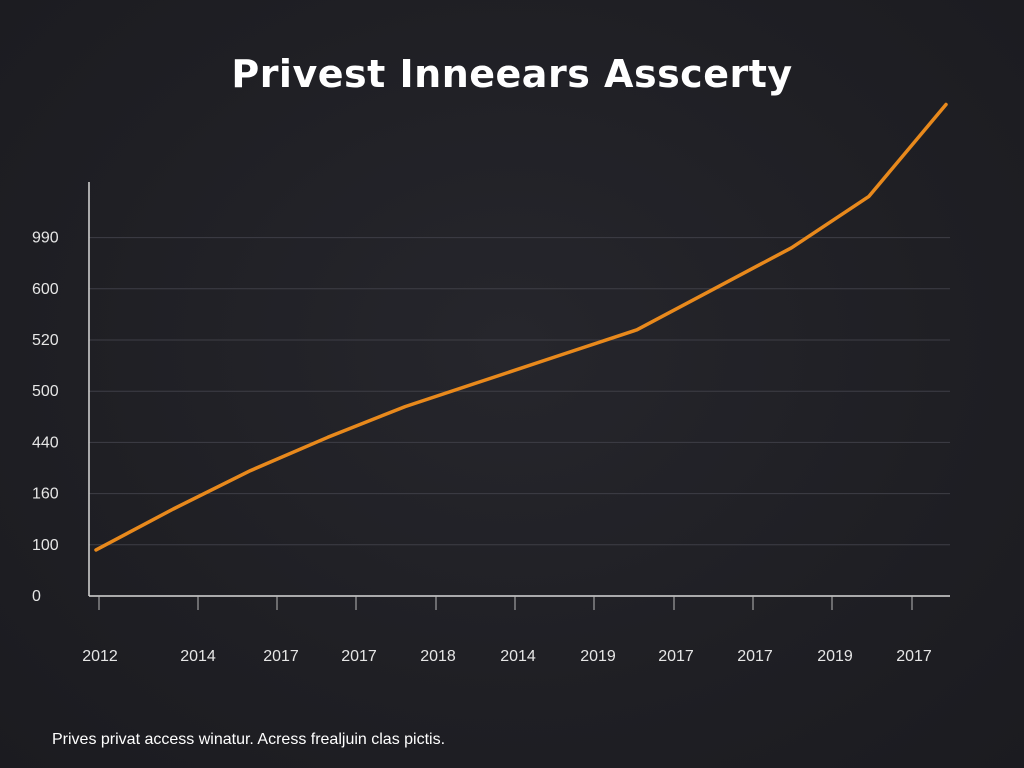 The width and height of the screenshot is (1024, 768). Describe the element at coordinates (100, 656) in the screenshot. I see `x-tick-label: 2012` at that location.